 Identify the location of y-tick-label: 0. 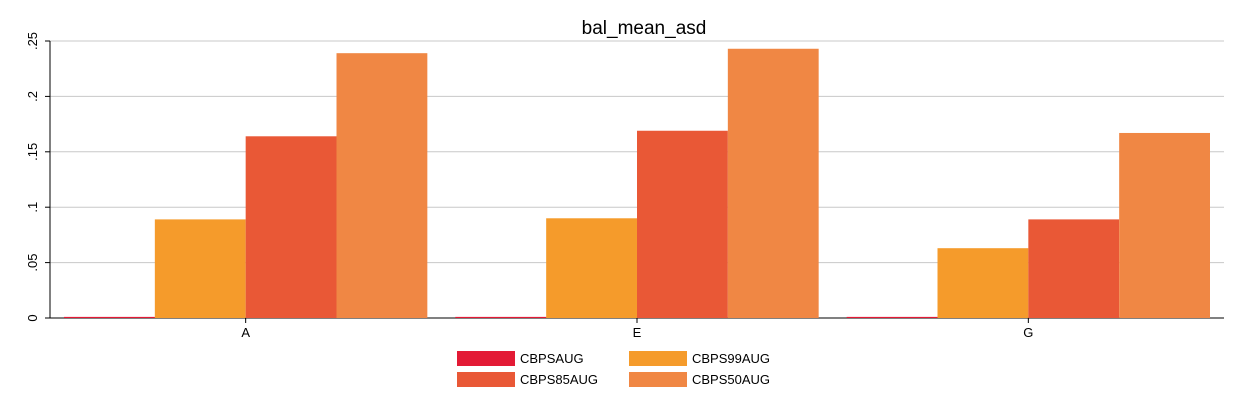
(32, 317).